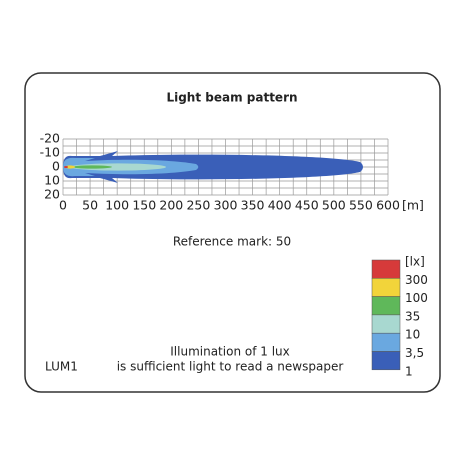  Describe the element at coordinates (198, 205) in the screenshot. I see `x-tick-label: 250` at that location.